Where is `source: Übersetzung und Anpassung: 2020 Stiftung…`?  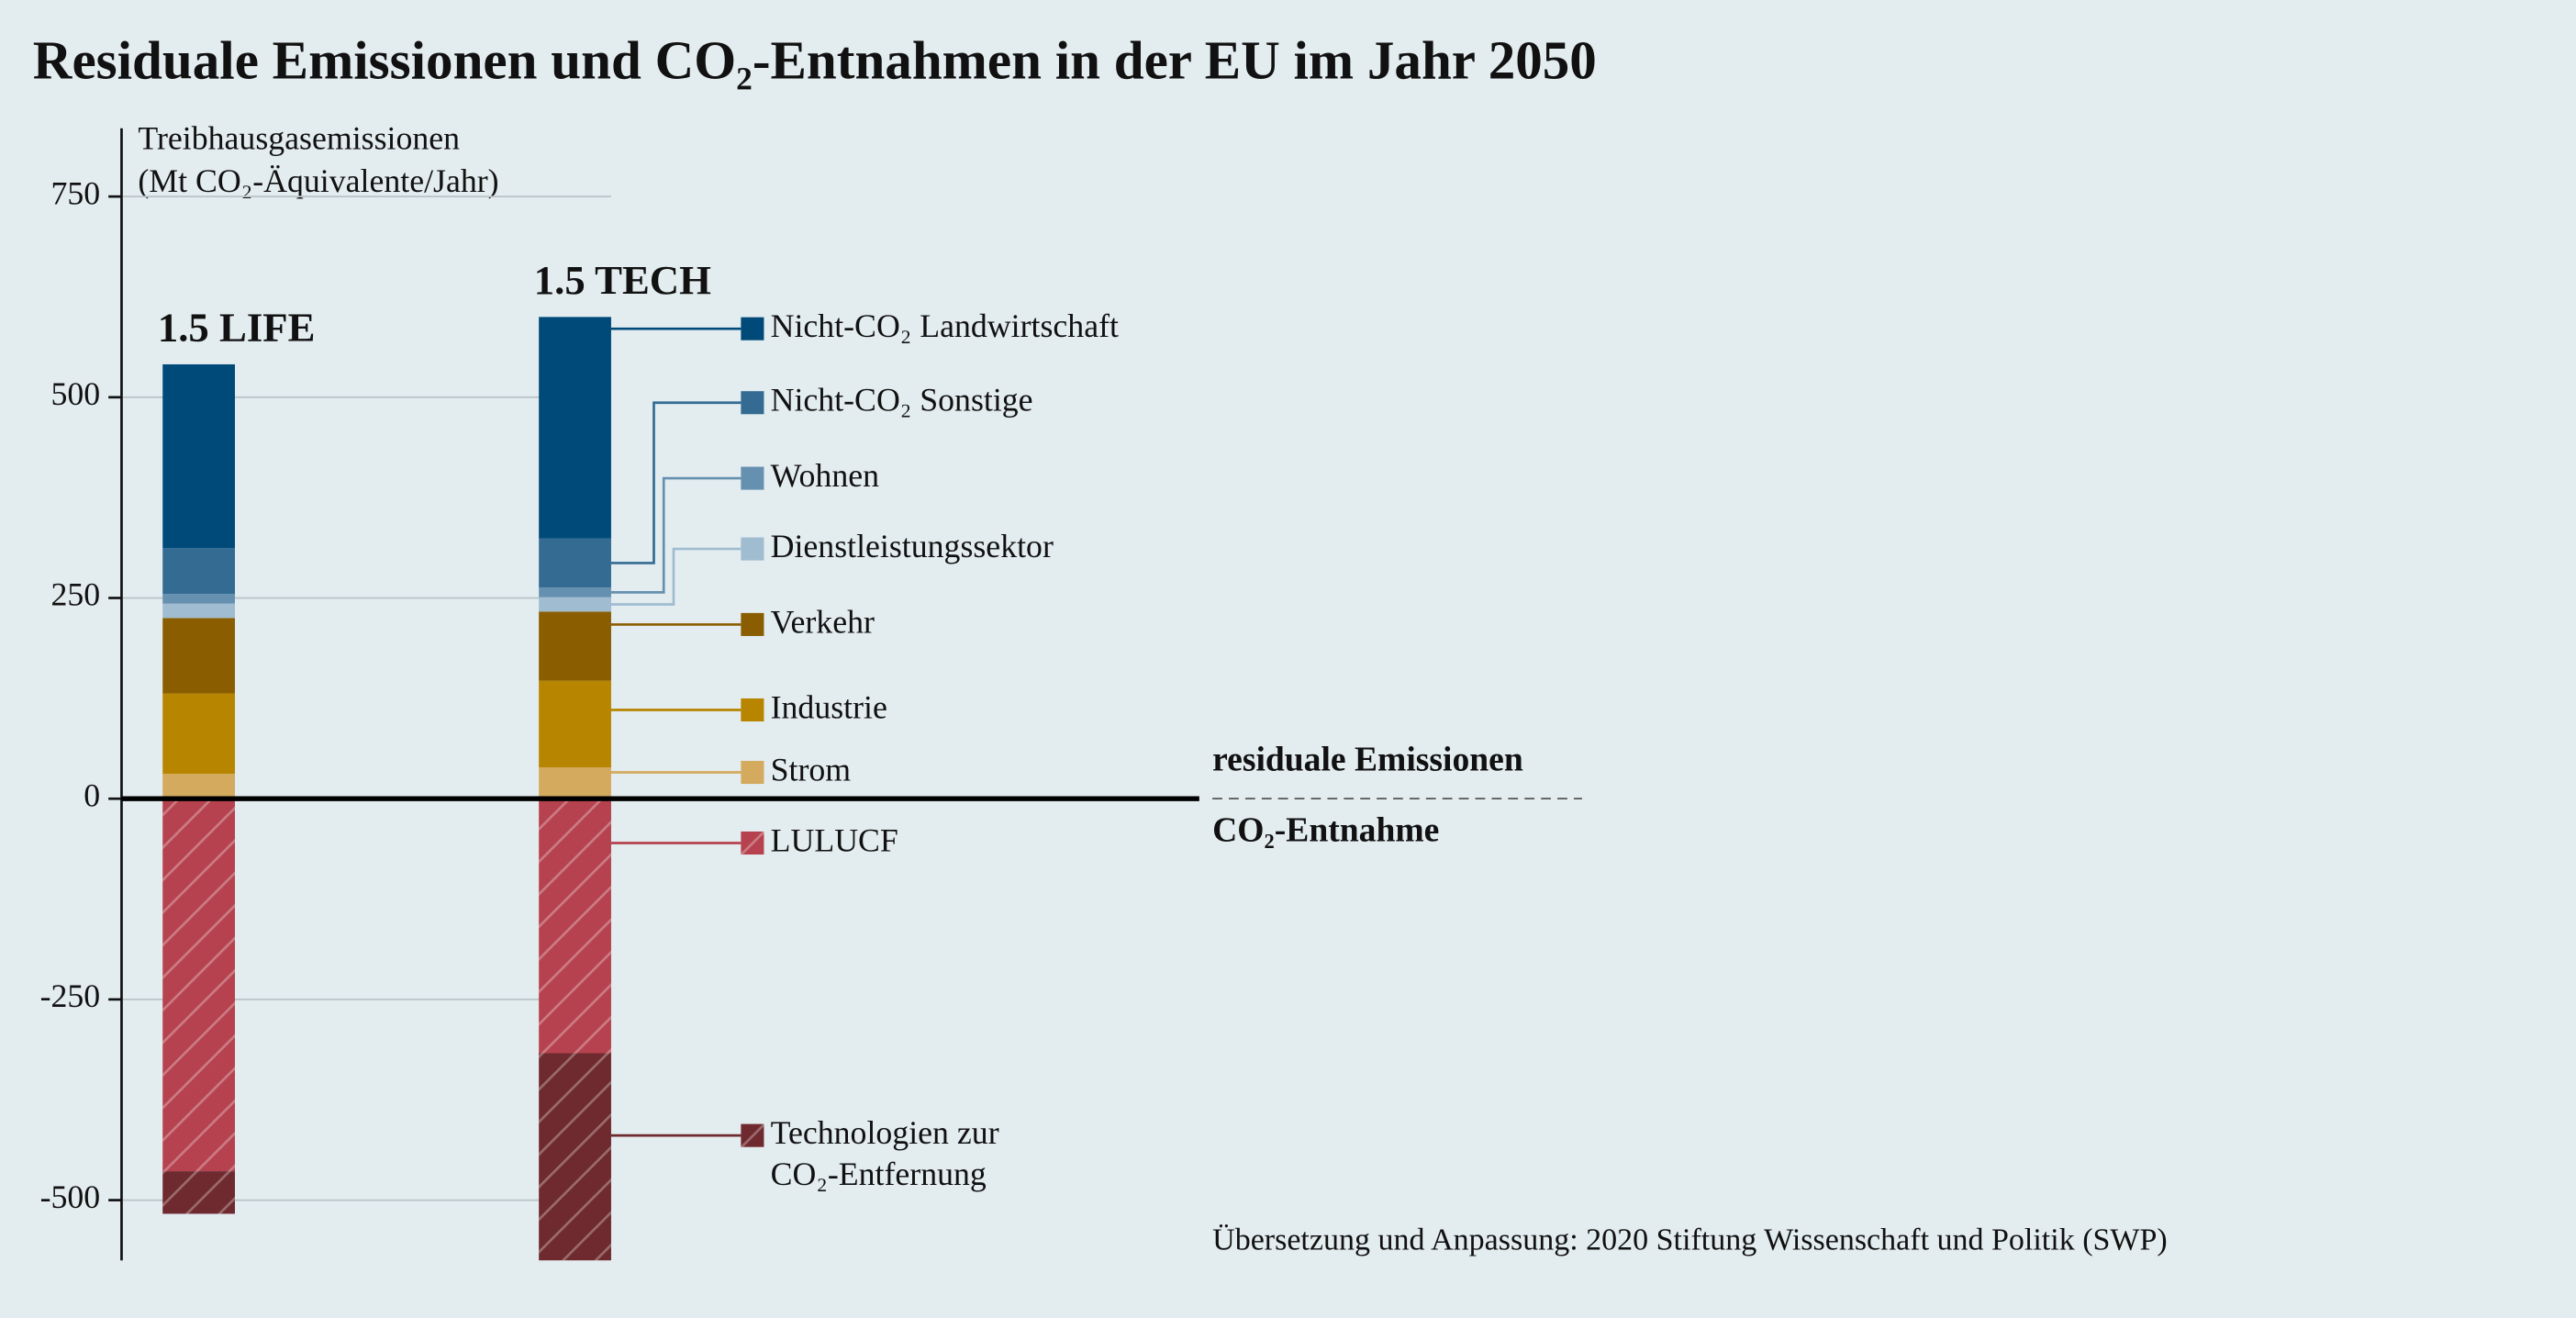
source: Übersetzung und Anpassung: 2020 Stiftung… is located at coordinates (1690, 1240).